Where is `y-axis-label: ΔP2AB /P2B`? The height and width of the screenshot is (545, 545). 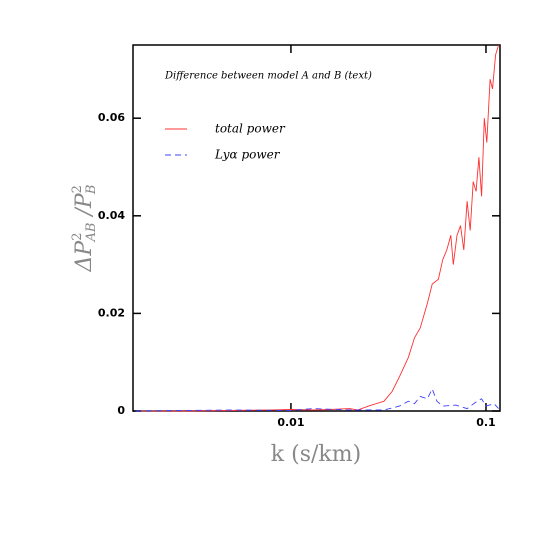 y-axis-label: ΔP2AB /P2B is located at coordinates (84, 229).